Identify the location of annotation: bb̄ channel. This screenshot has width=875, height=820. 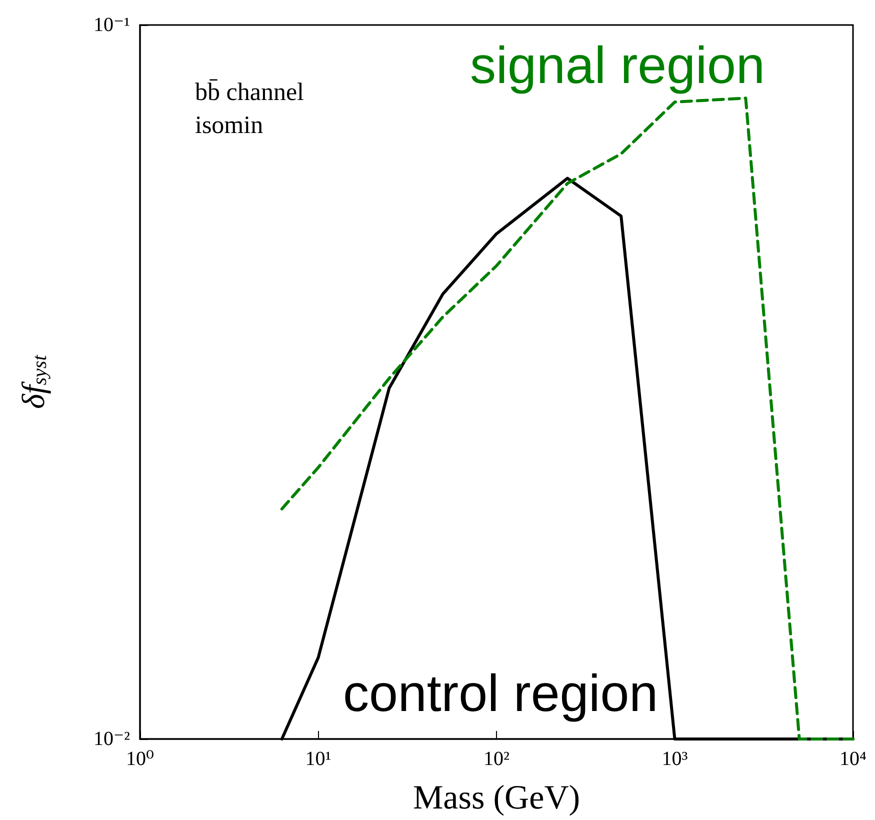
(249, 92).